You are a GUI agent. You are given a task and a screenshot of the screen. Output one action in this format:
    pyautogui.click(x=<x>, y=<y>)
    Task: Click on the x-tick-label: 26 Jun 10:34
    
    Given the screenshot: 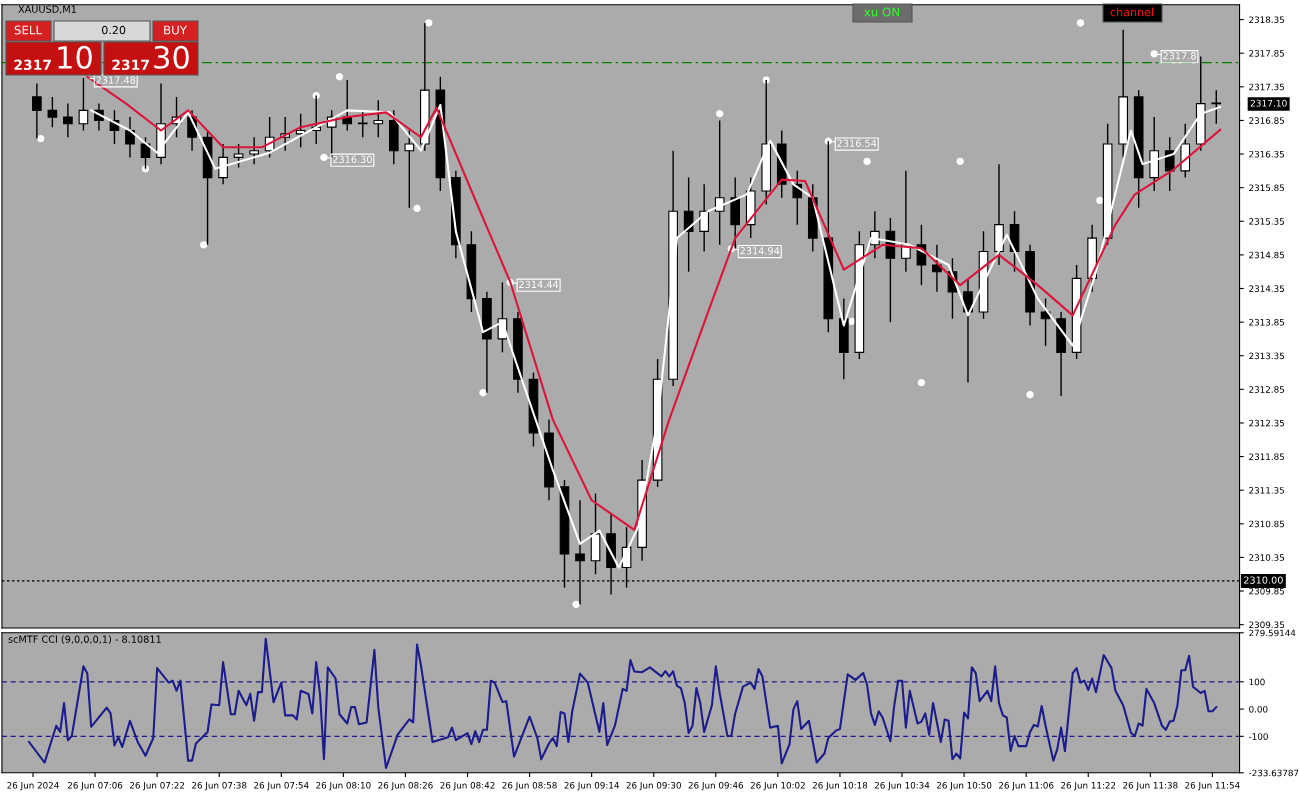 What is the action you would take?
    pyautogui.click(x=902, y=786)
    